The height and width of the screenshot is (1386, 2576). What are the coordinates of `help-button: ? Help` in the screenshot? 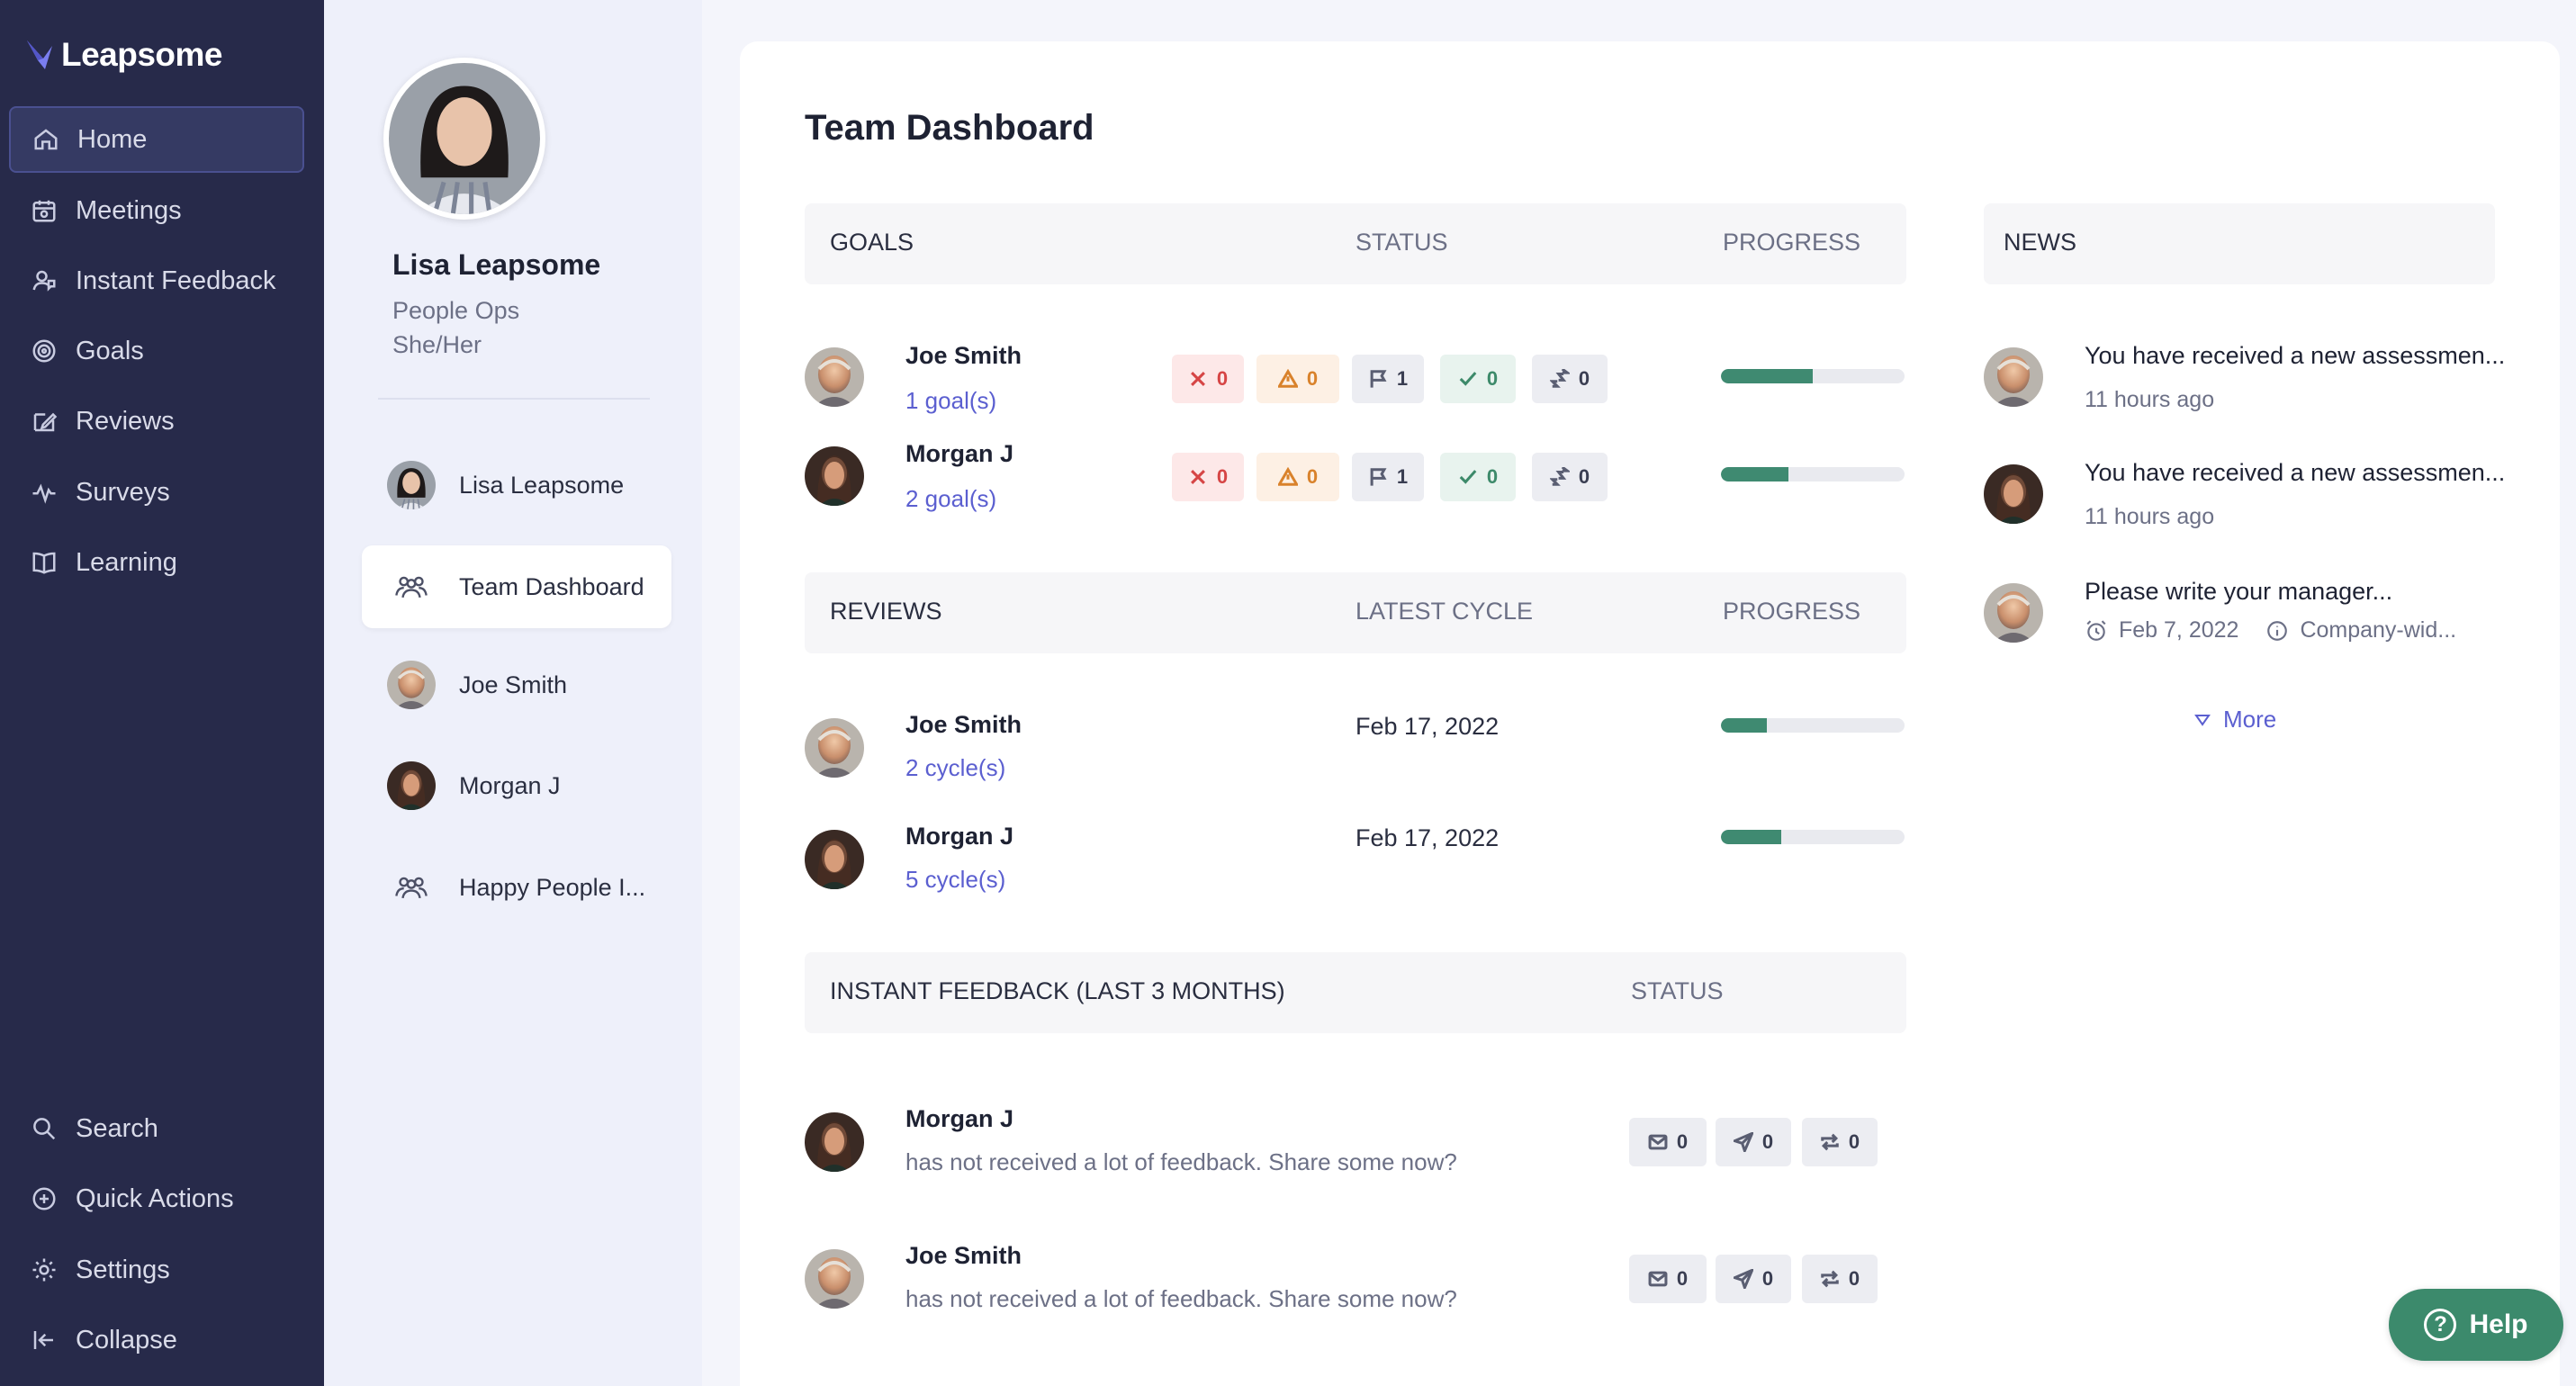 It's located at (2476, 1325).